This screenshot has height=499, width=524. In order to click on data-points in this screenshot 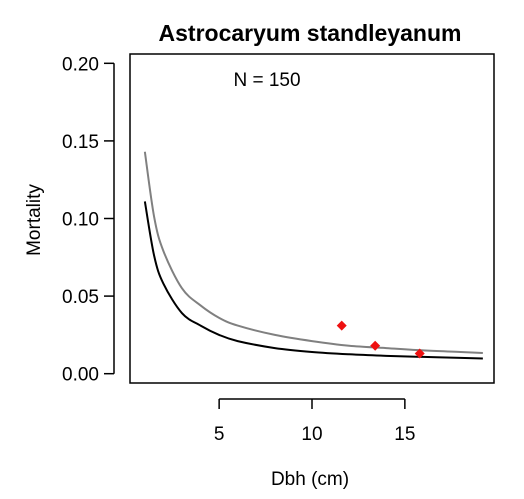, I will do `click(380, 339)`.